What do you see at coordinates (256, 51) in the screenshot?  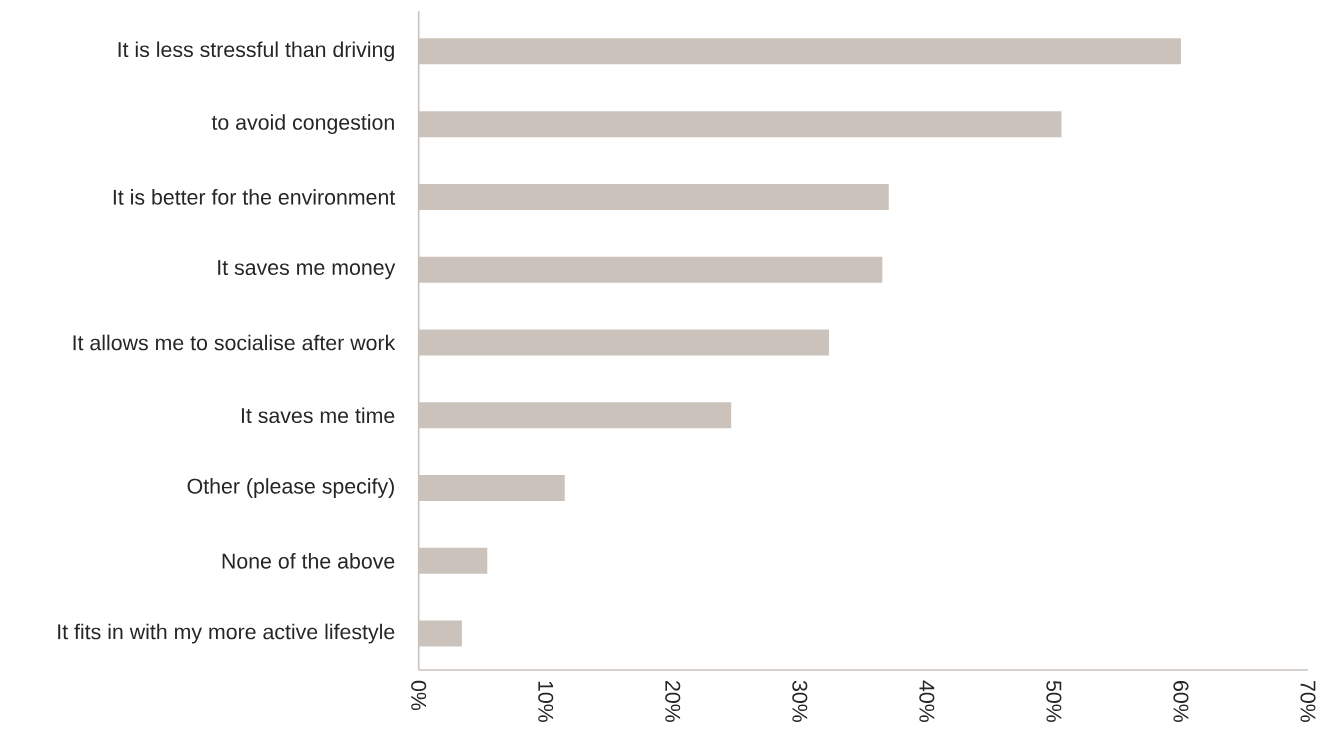 I see `y-tick-label: It is less stressful than driving` at bounding box center [256, 51].